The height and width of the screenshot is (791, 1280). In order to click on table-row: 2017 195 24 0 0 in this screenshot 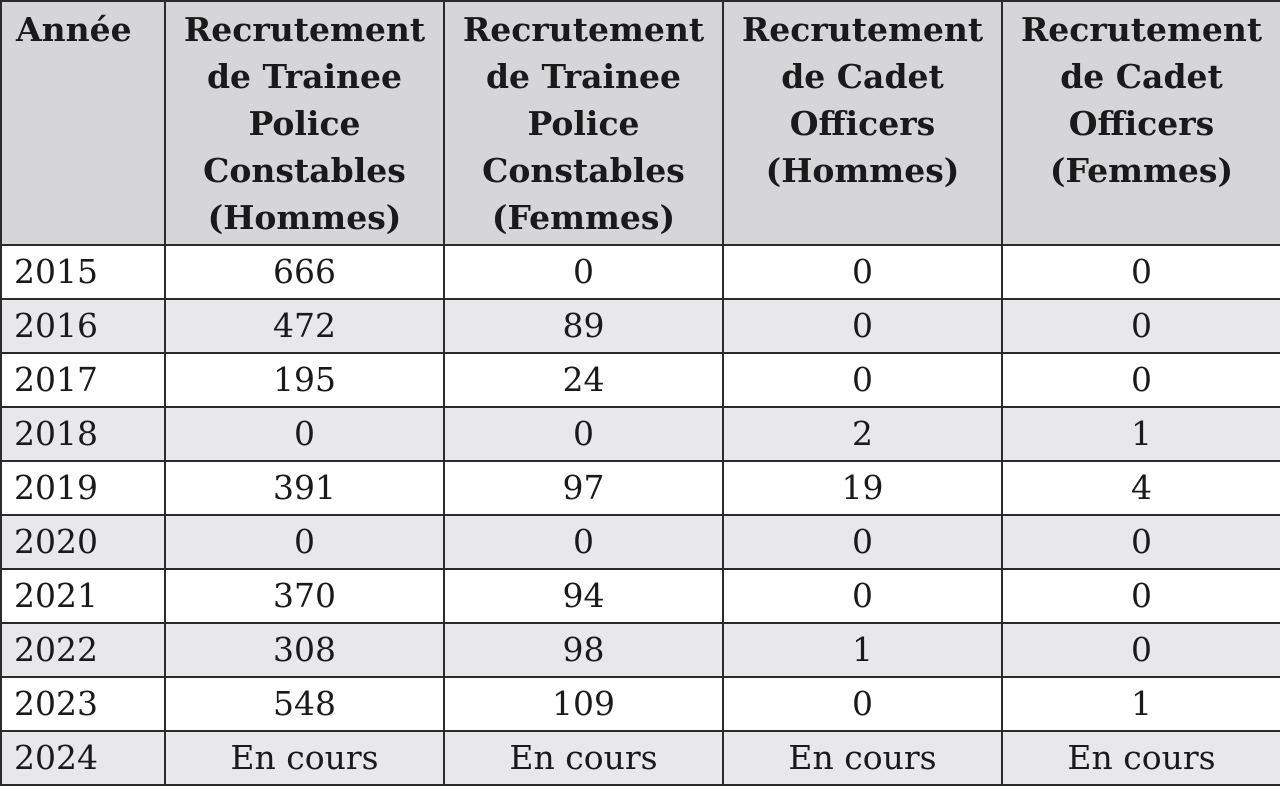, I will do `click(640, 380)`.